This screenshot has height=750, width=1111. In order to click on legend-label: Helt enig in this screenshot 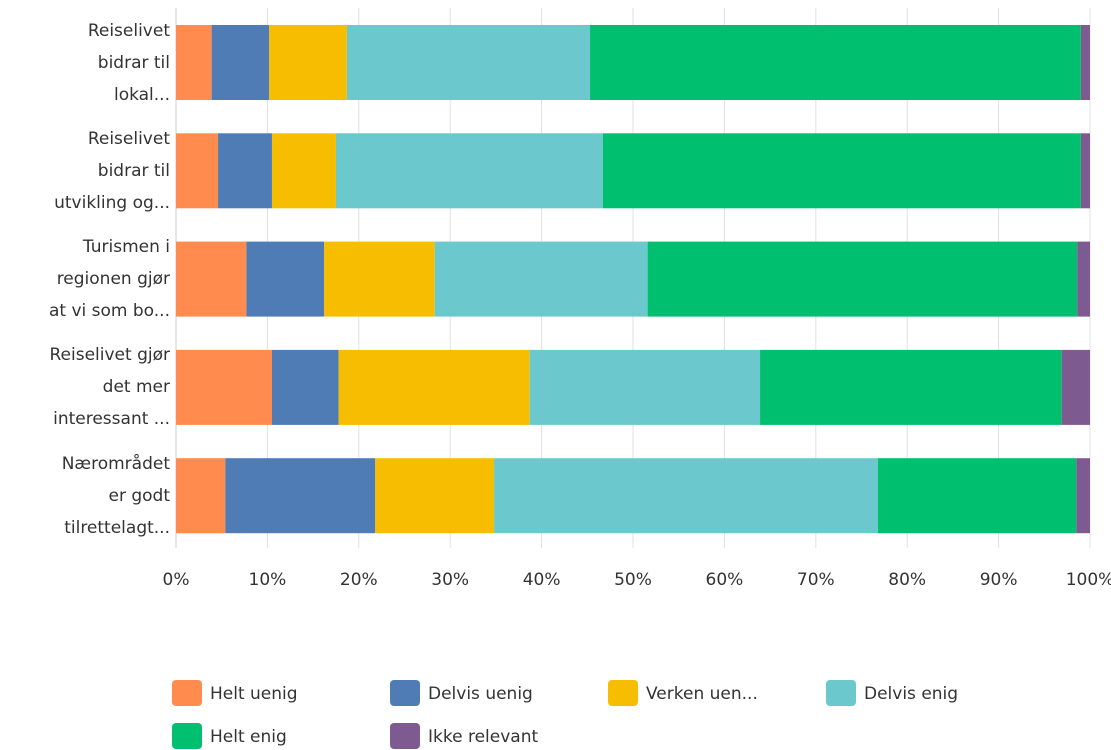, I will do `click(248, 737)`.